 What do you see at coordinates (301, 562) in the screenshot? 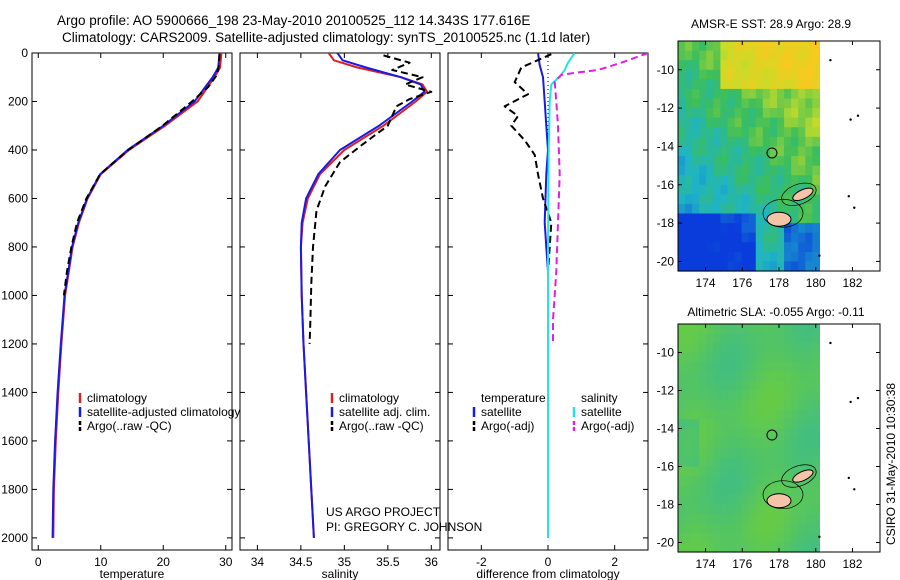
I see `salinity-xtick-label: 34.5` at bounding box center [301, 562].